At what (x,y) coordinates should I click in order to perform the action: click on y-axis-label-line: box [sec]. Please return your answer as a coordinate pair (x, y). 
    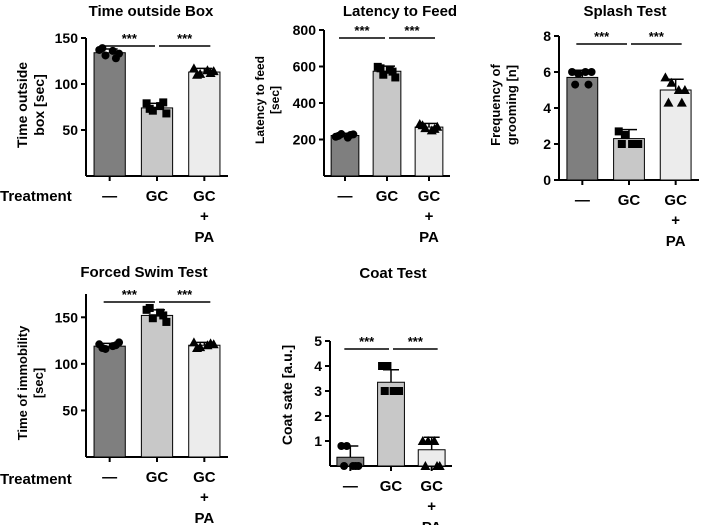
    Looking at the image, I should click on (39, 104).